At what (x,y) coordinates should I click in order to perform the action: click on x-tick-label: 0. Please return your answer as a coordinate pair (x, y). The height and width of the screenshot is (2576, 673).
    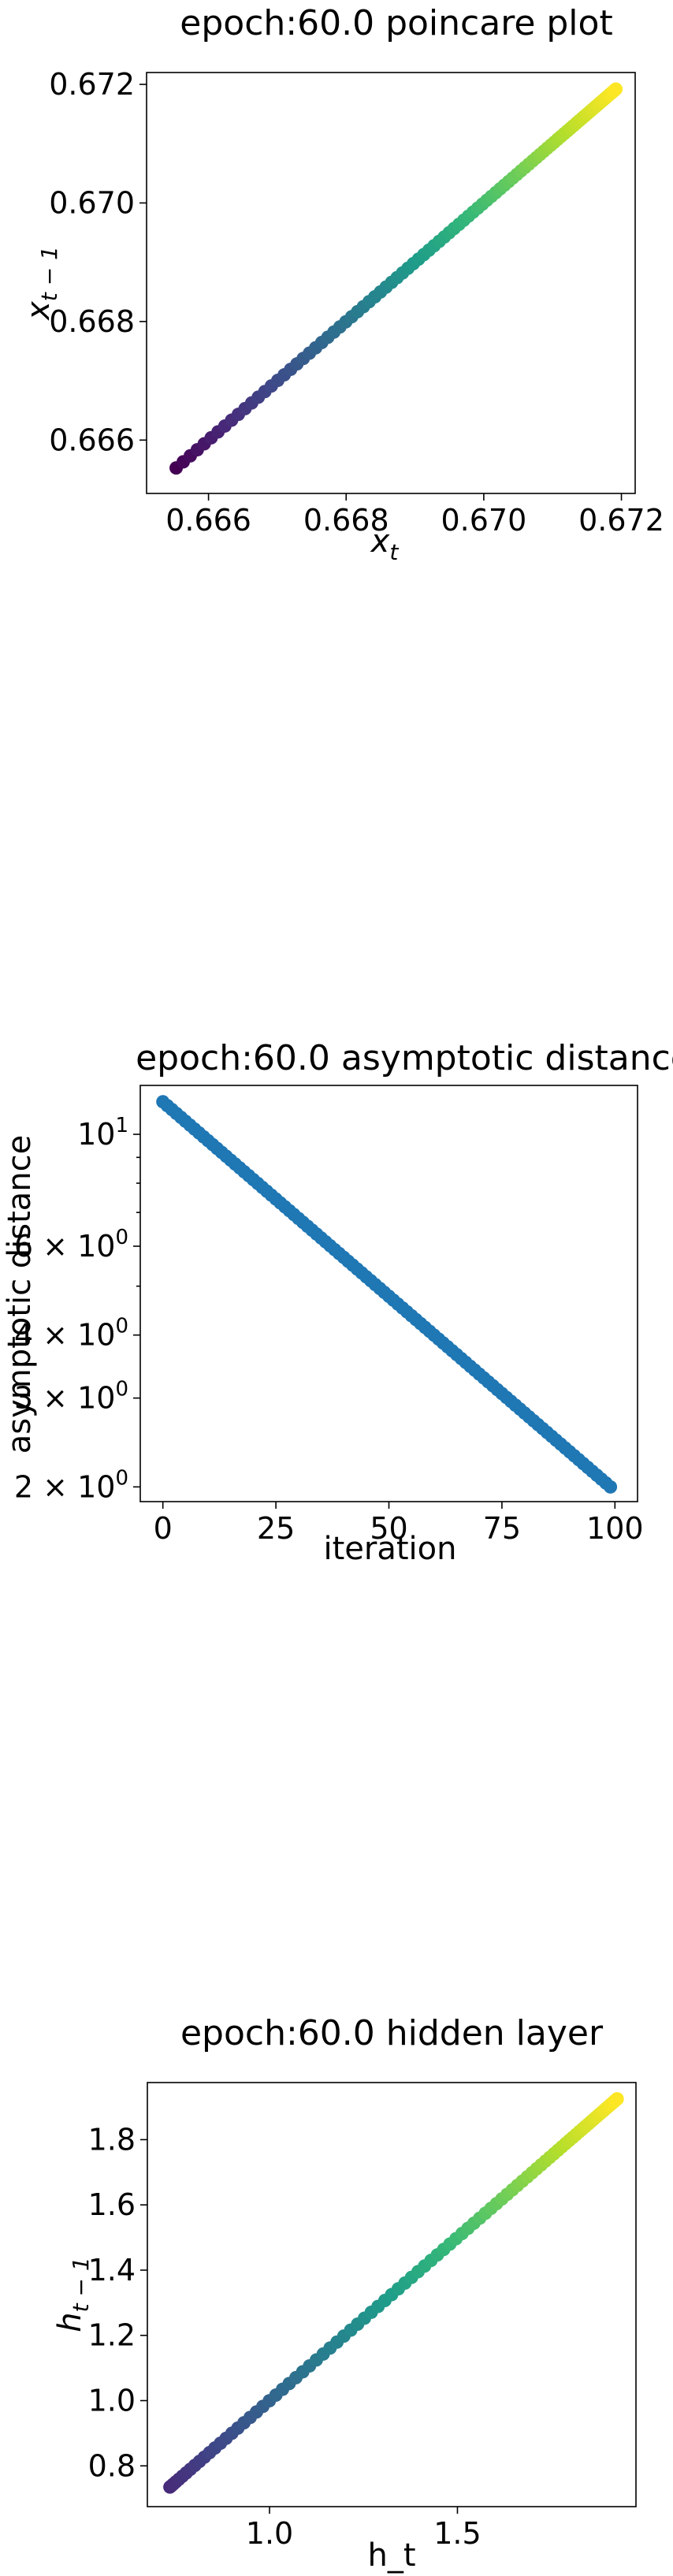
    Looking at the image, I should click on (163, 1528).